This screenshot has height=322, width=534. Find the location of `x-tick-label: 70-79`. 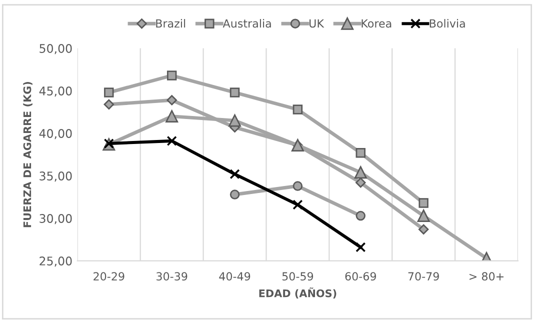

x-tick-label: 70-79 is located at coordinates (423, 276).